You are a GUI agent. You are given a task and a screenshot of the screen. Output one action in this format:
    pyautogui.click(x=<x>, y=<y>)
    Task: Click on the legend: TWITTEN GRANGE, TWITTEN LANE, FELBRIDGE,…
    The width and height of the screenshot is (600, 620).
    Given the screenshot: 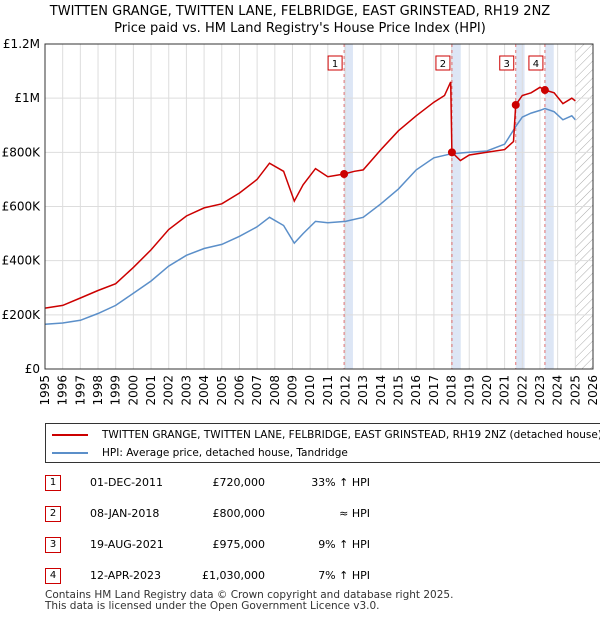 What is the action you would take?
    pyautogui.click(x=322, y=443)
    